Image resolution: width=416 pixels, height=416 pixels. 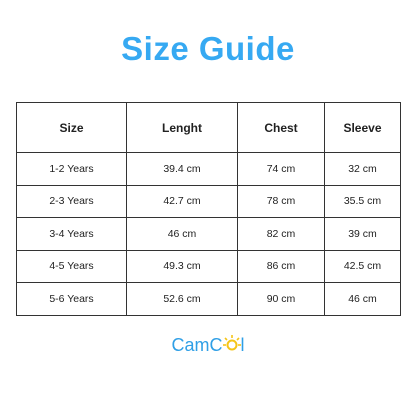 What do you see at coordinates (362, 201) in the screenshot?
I see `table-cell: 35.5 cm` at bounding box center [362, 201].